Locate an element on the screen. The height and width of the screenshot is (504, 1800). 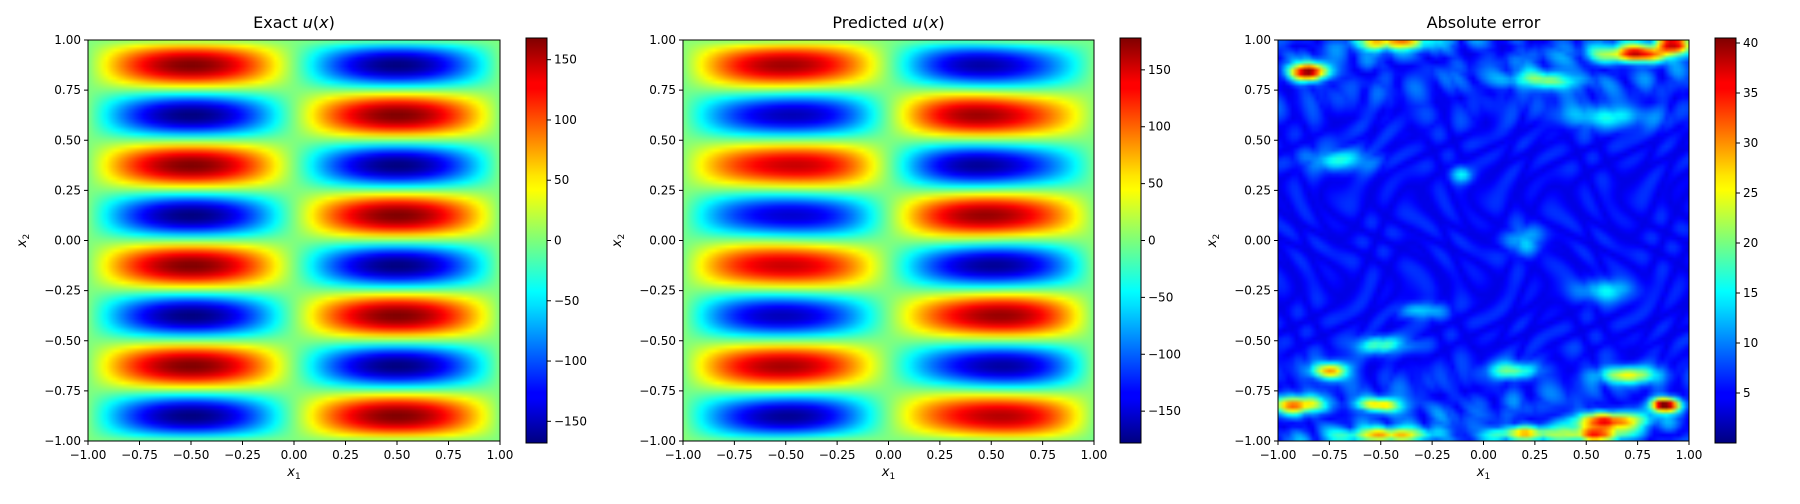
colorbar-tick-label: 15 is located at coordinates (1750, 293).